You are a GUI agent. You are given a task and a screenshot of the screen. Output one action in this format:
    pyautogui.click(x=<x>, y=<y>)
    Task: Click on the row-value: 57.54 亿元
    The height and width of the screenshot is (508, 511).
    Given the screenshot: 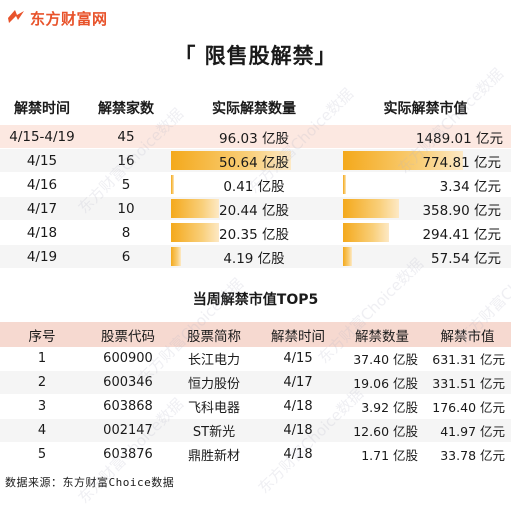 What is the action you would take?
    pyautogui.click(x=466, y=258)
    